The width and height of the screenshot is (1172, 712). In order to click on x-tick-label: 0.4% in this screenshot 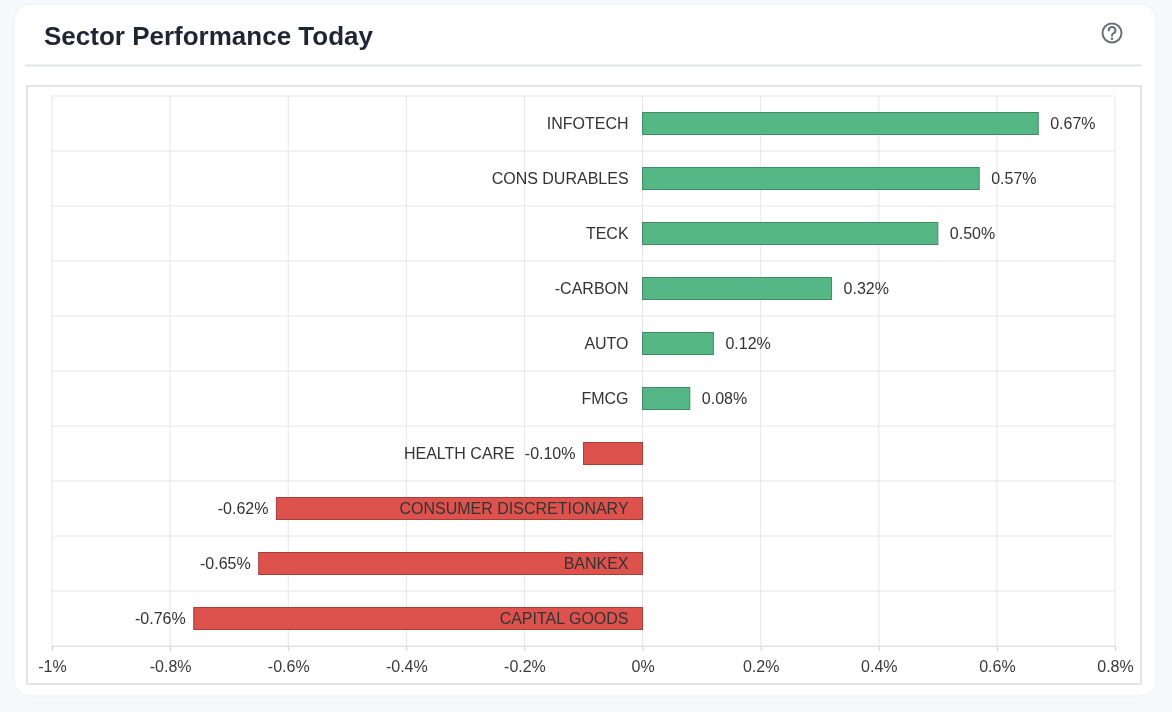, I will do `click(879, 667)`.